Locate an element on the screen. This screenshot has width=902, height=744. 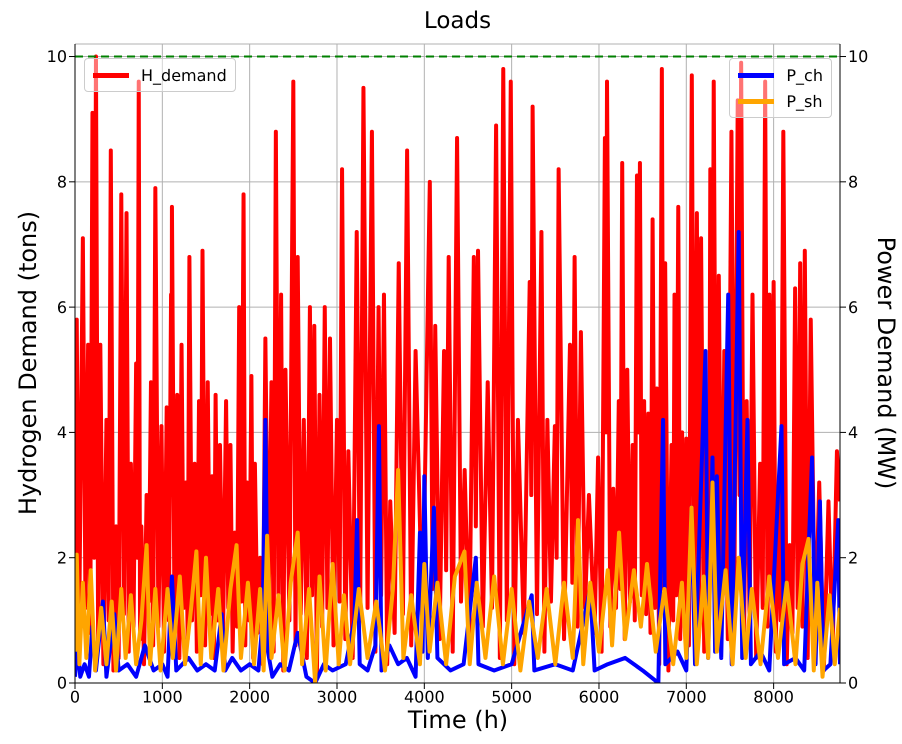
y2-tick-label: 6 is located at coordinates (853, 307).